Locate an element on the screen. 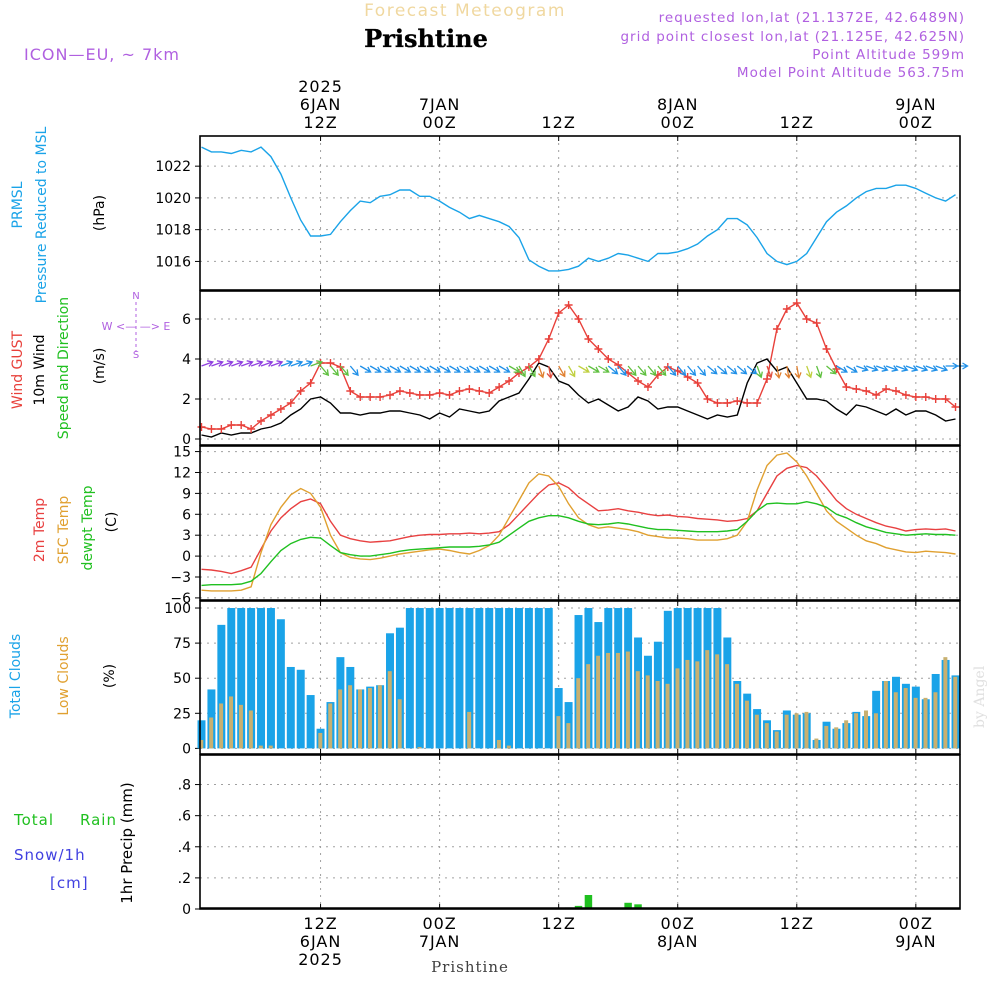 Image resolution: width=1000 pixels, height=1004 pixels. wind-line is located at coordinates (578, 398).